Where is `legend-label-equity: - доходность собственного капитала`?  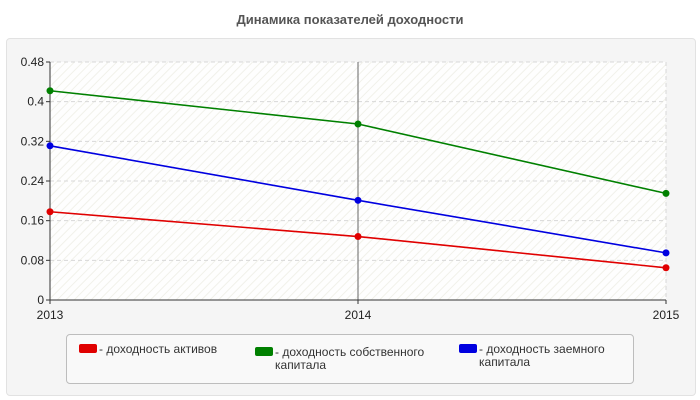
legend-label-equity: - доходность собственного капитала is located at coordinates (350, 358).